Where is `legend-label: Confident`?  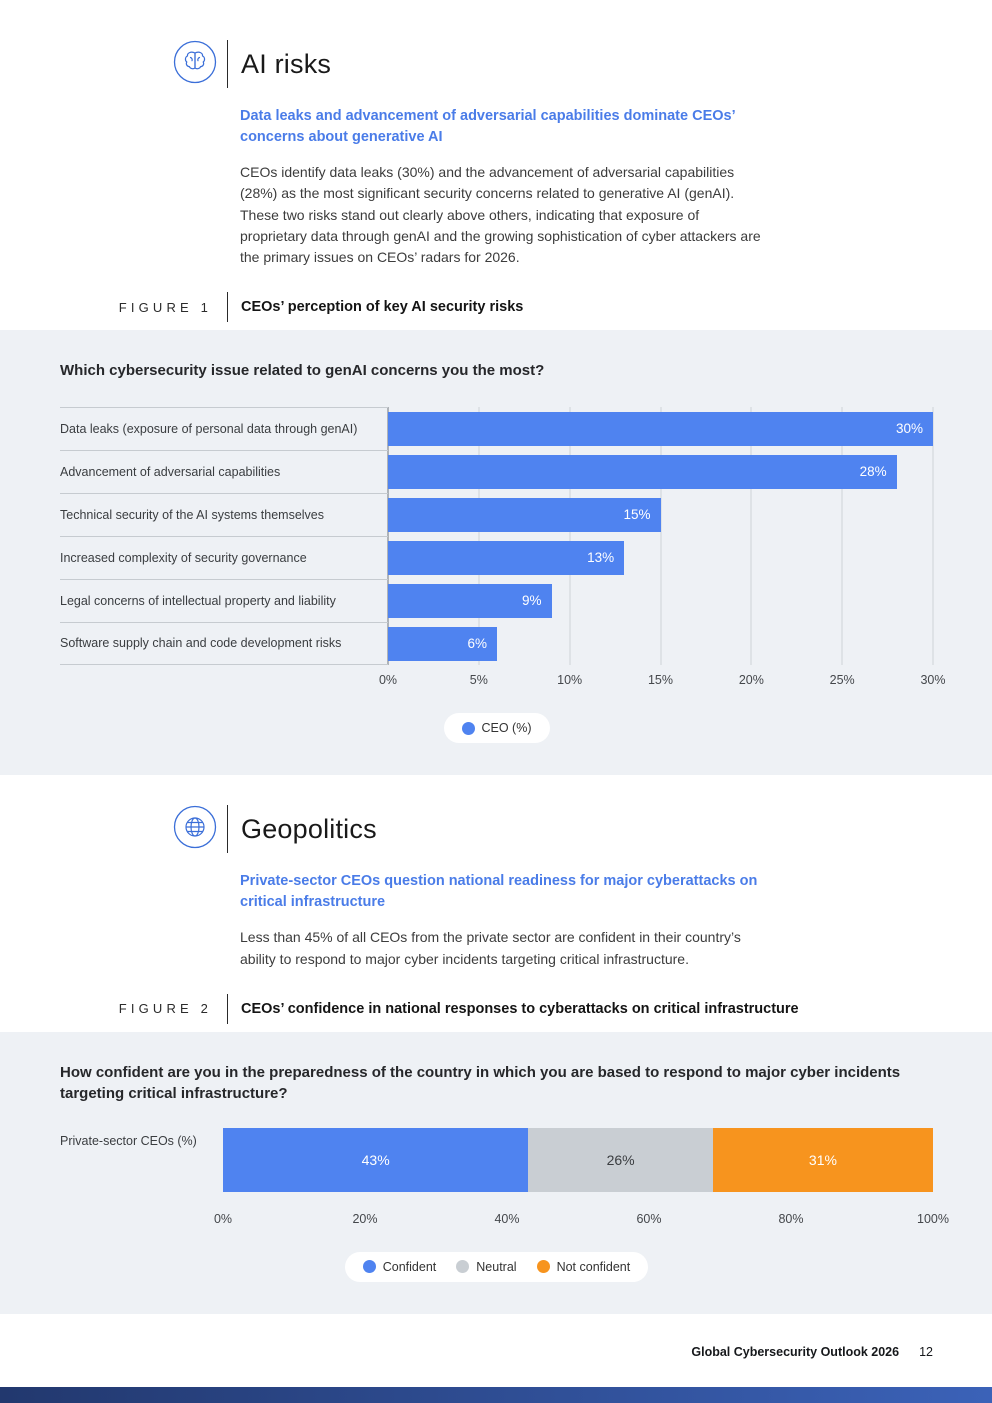 legend-label: Confident is located at coordinates (409, 1266).